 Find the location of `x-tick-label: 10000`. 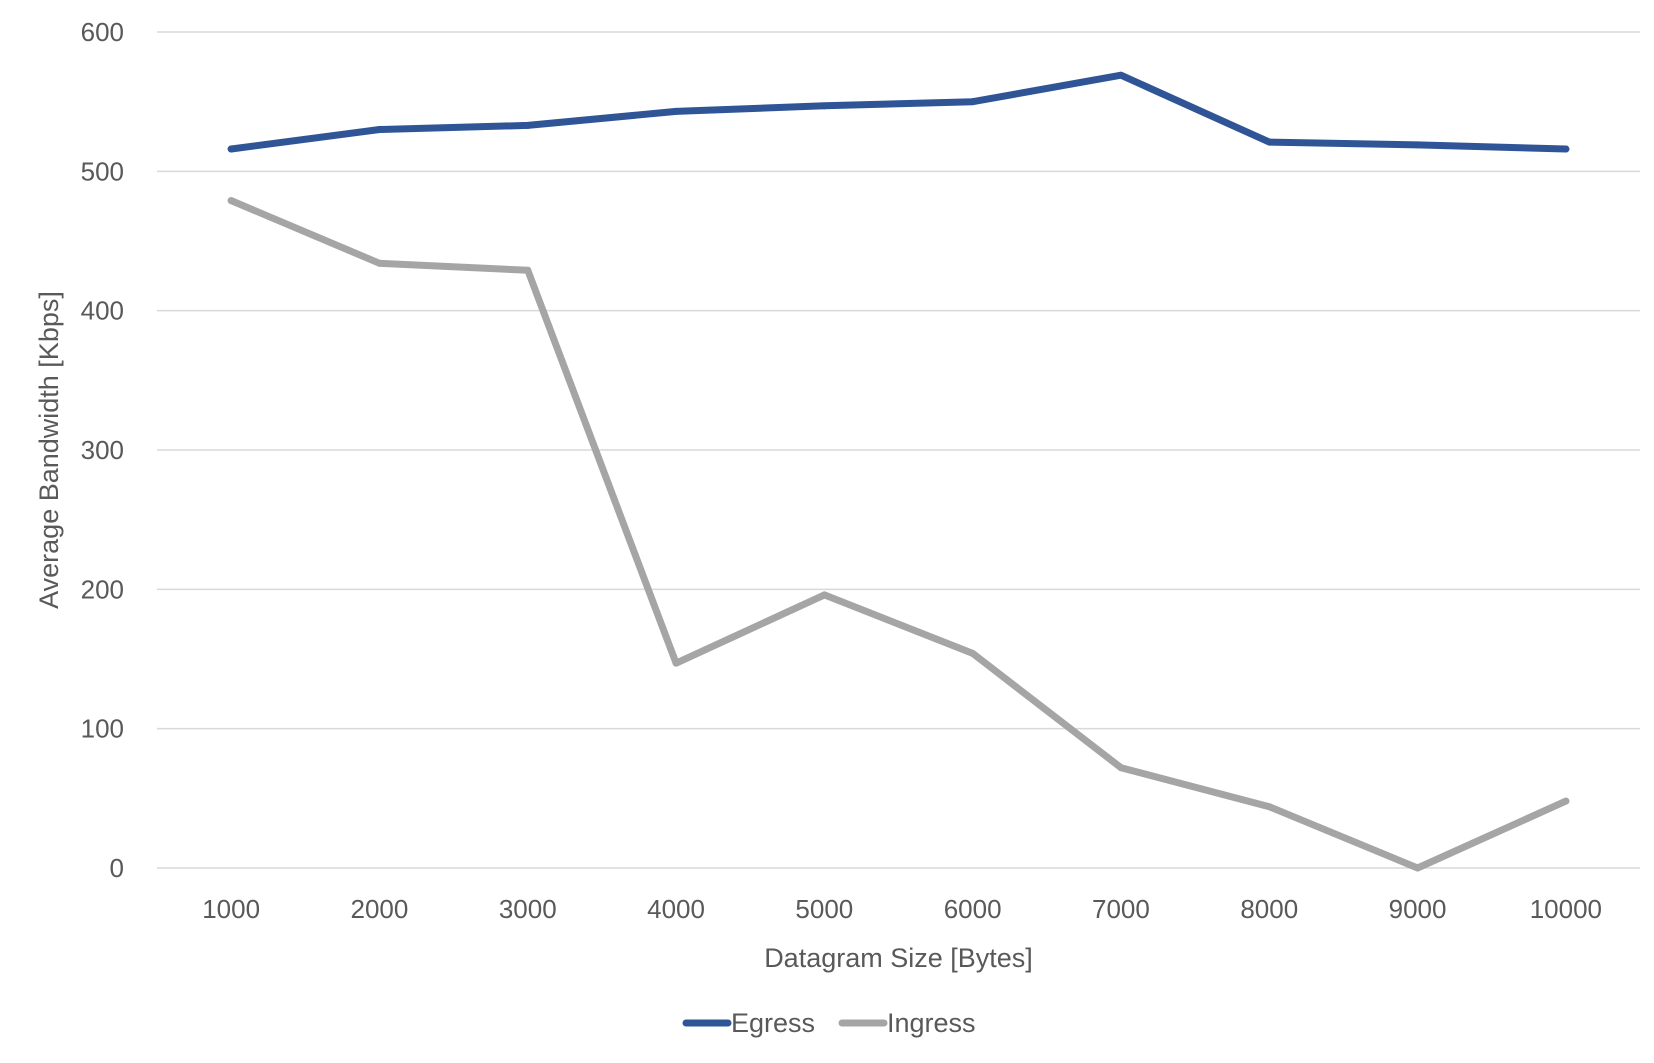

x-tick-label: 10000 is located at coordinates (1566, 909).